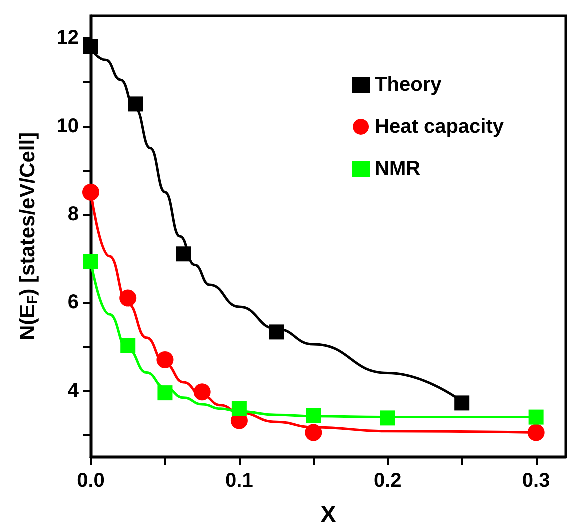 This screenshot has width=569, height=532. I want to click on legend-label: Heat capacity, so click(440, 127).